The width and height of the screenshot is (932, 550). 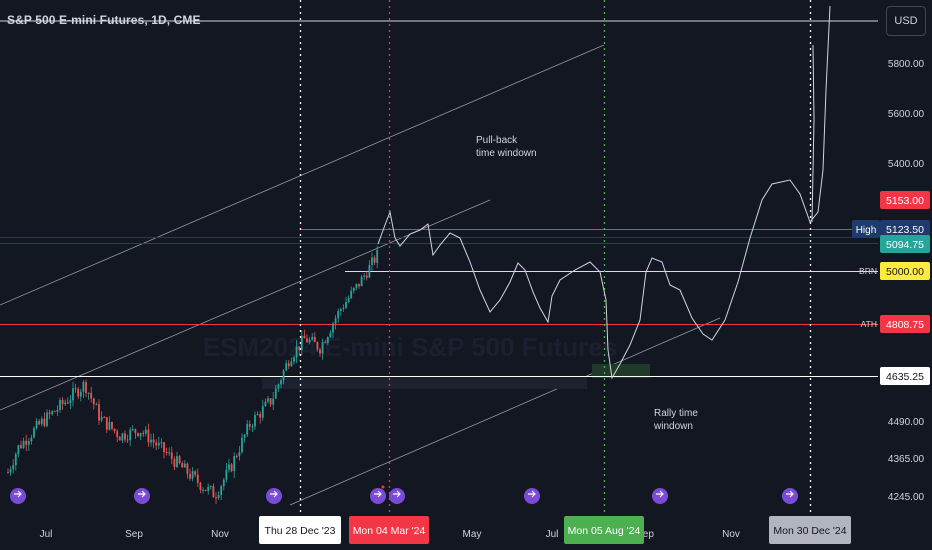 What do you see at coordinates (905, 200) in the screenshot?
I see `price-badge: 5153.00` at bounding box center [905, 200].